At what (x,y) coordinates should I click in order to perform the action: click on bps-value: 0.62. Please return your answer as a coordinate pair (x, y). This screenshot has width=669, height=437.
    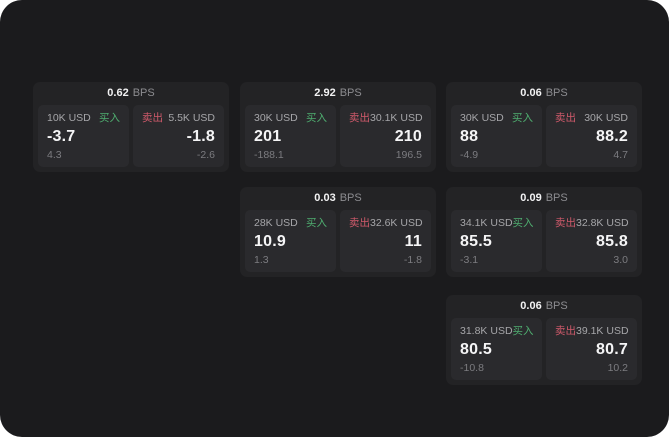
    Looking at the image, I should click on (118, 93).